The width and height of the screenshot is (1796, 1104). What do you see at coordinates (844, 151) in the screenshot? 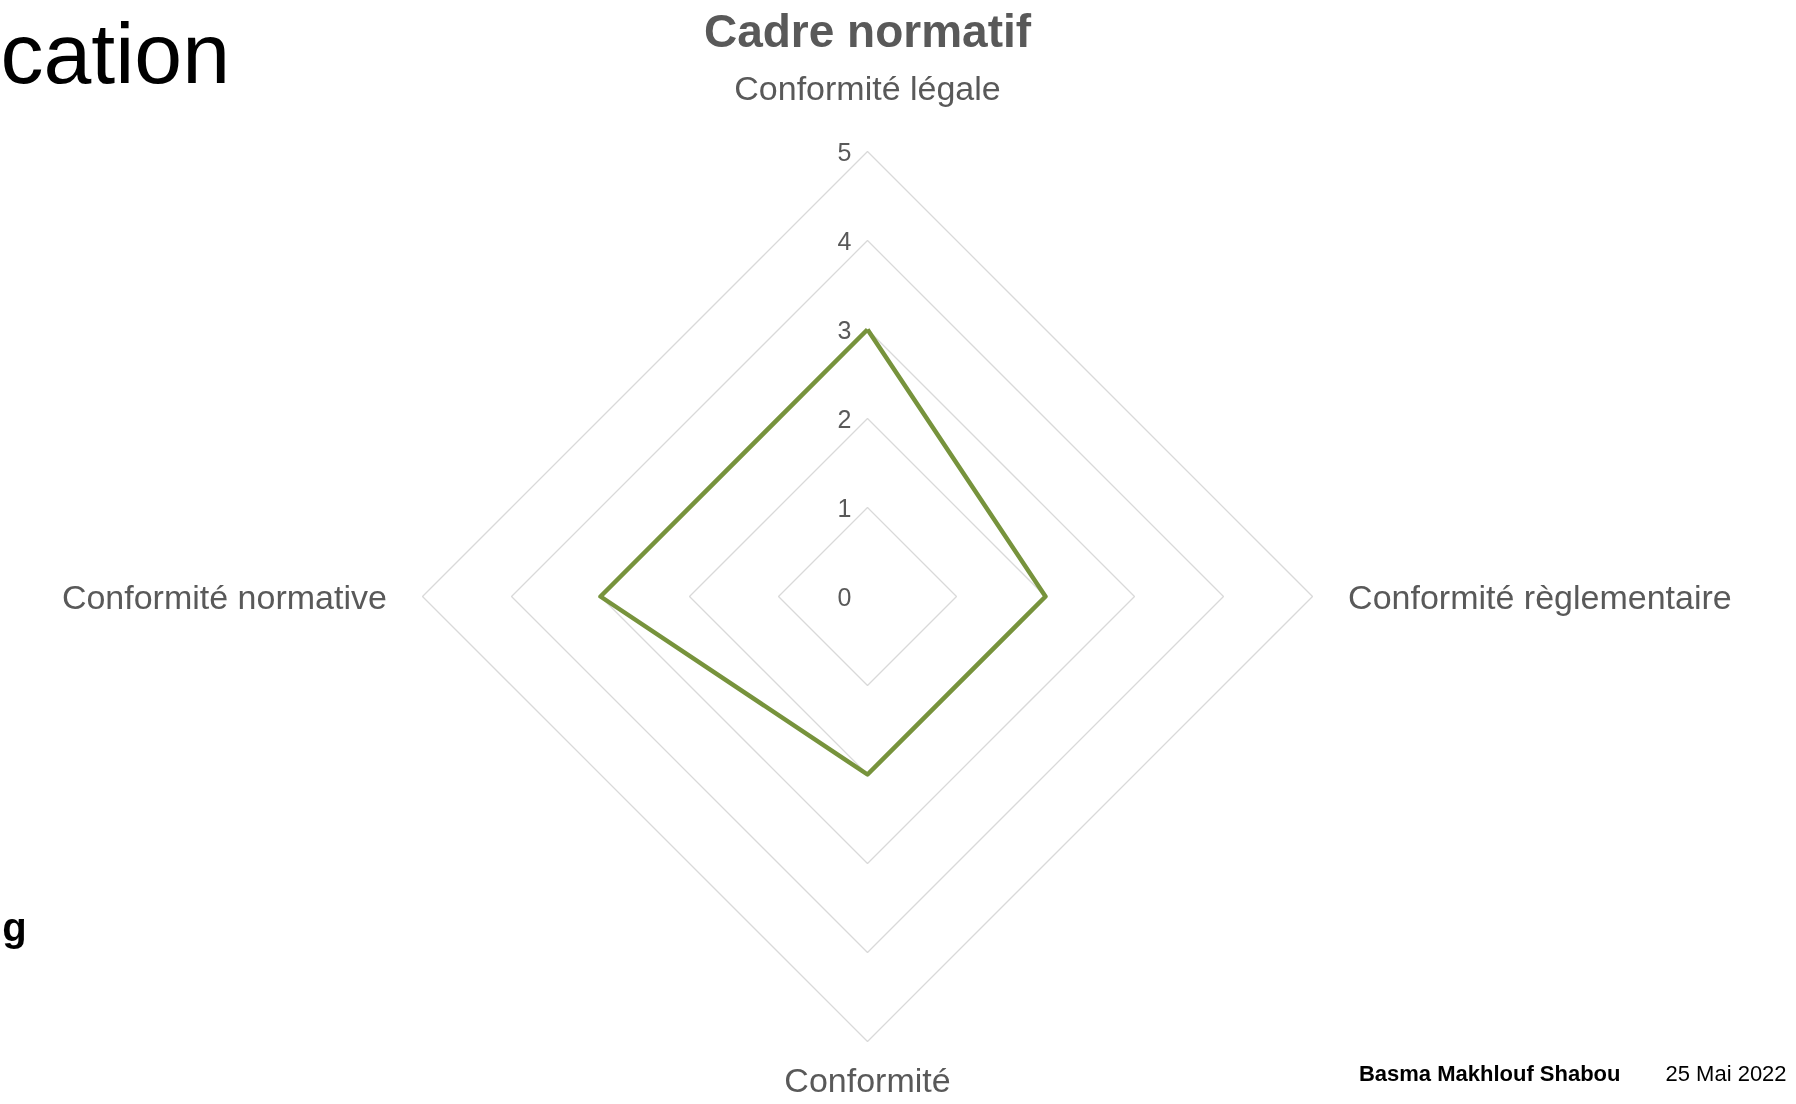
I see `y-tick-label: 5` at bounding box center [844, 151].